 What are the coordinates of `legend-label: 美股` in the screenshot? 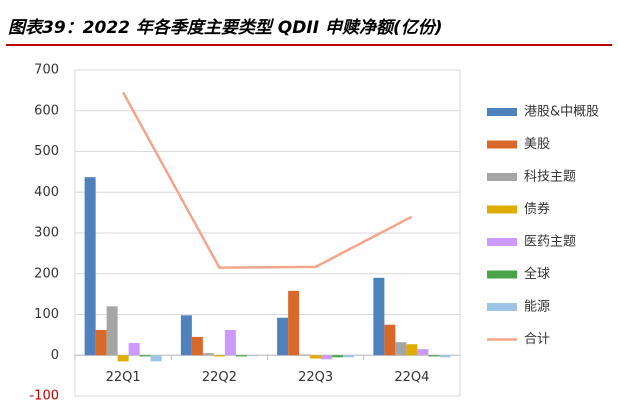 It's located at (537, 144).